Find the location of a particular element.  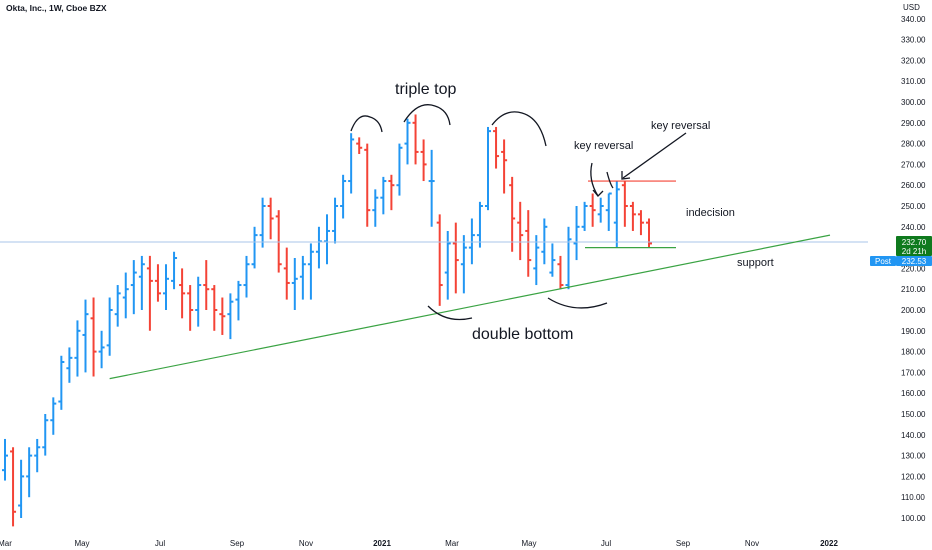

price-tick-label: 160.00 is located at coordinates (913, 393).